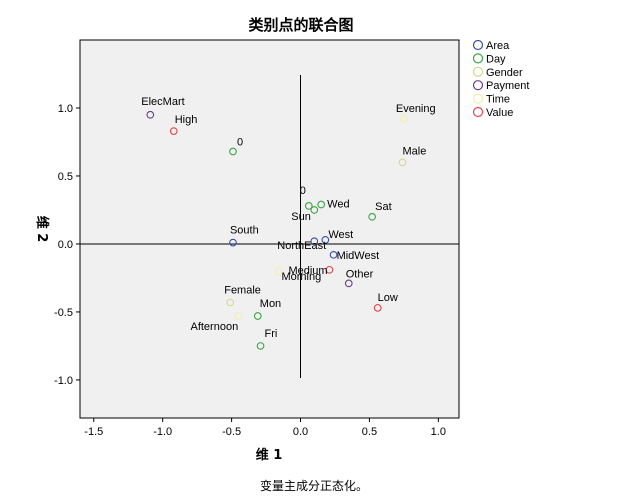  I want to click on legend-label: Gender, so click(504, 73).